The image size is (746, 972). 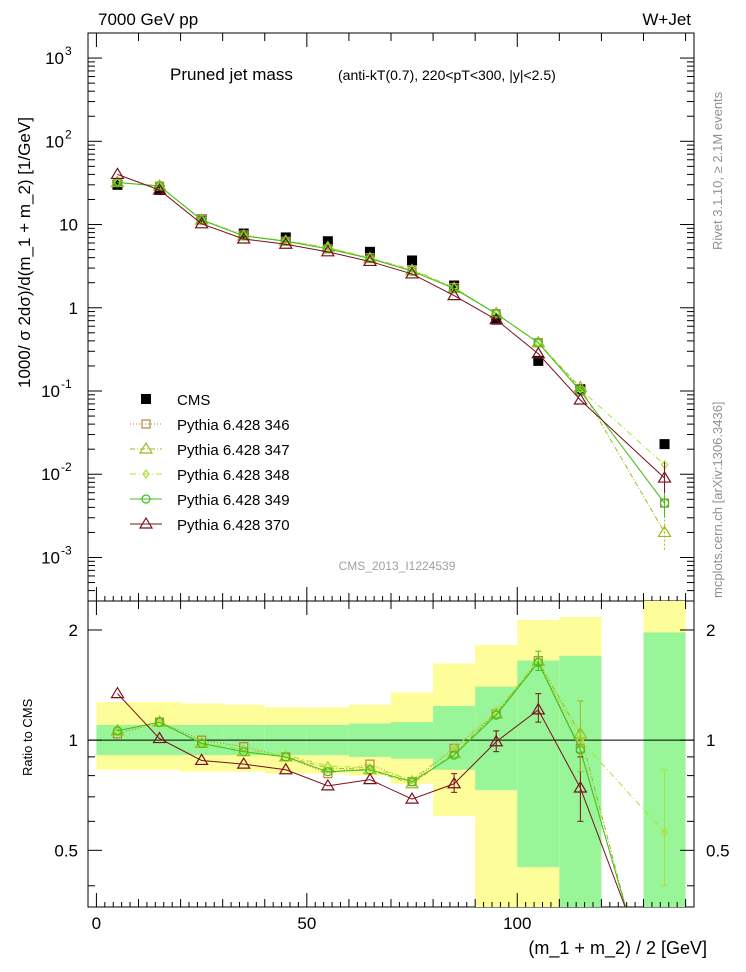 I want to click on legend-marker-p370, so click(x=146, y=522).